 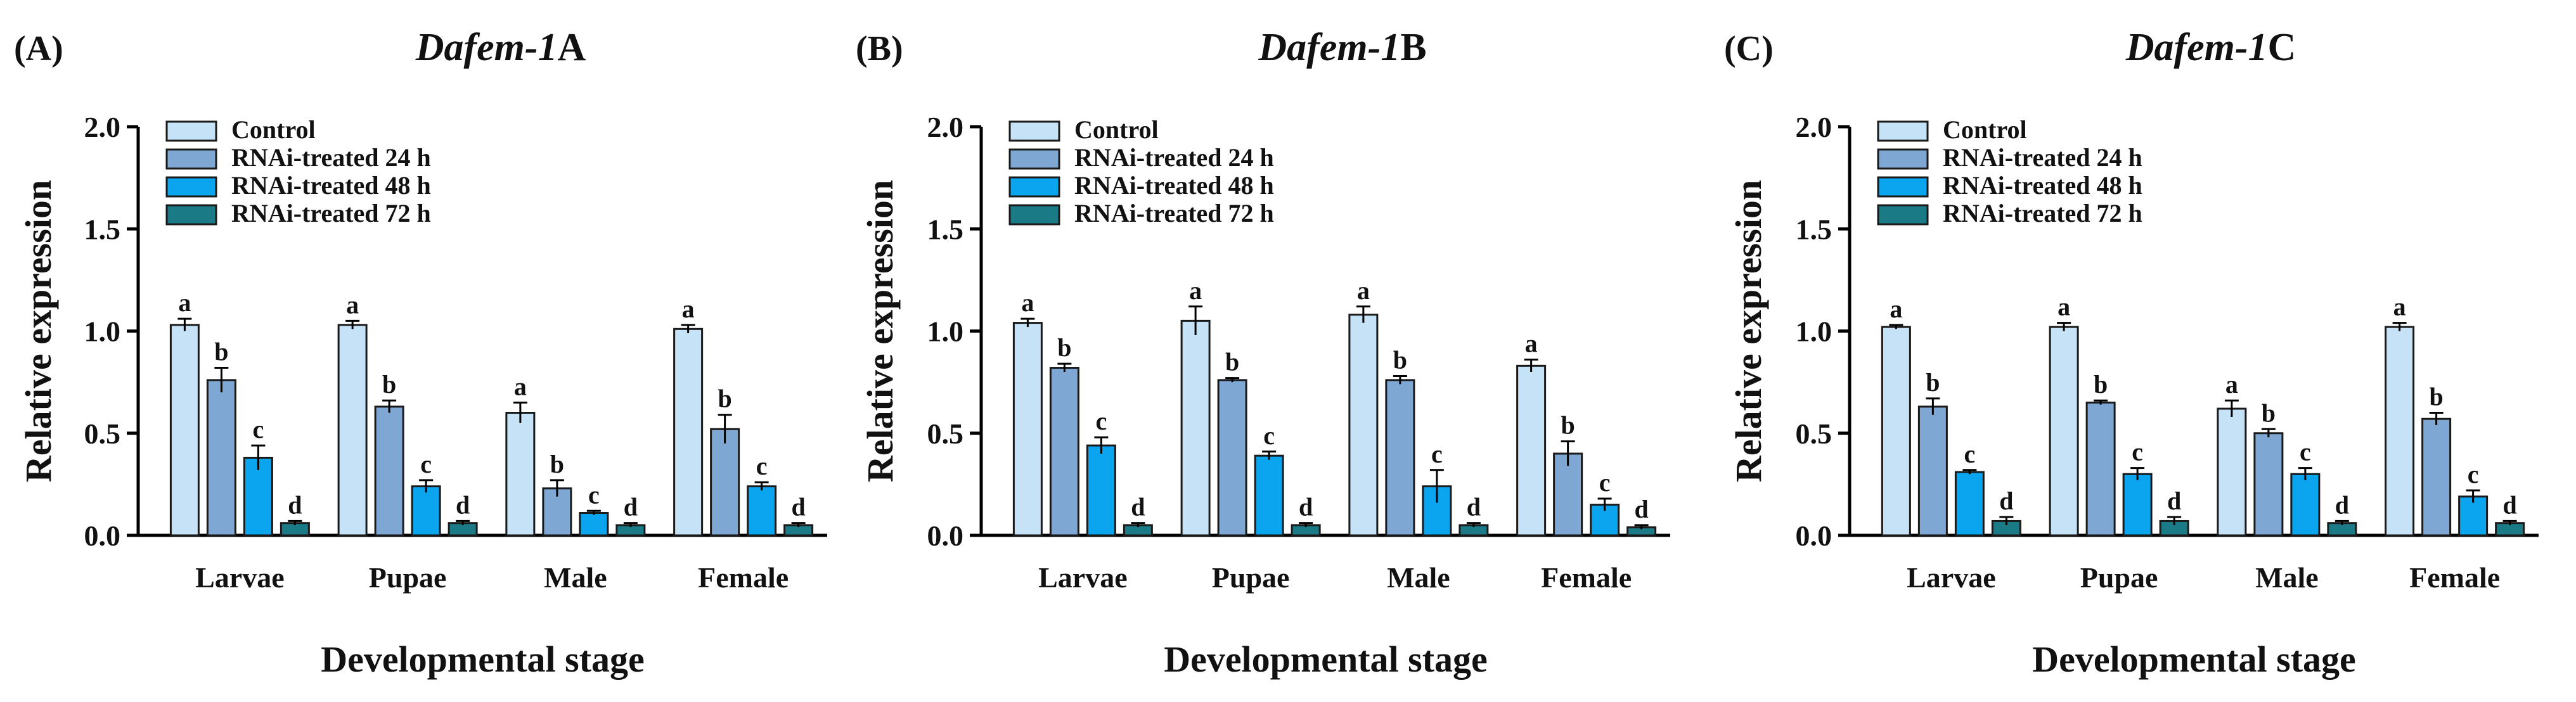 What do you see at coordinates (2282, 47) in the screenshot?
I see `panel-title-suffix: C` at bounding box center [2282, 47].